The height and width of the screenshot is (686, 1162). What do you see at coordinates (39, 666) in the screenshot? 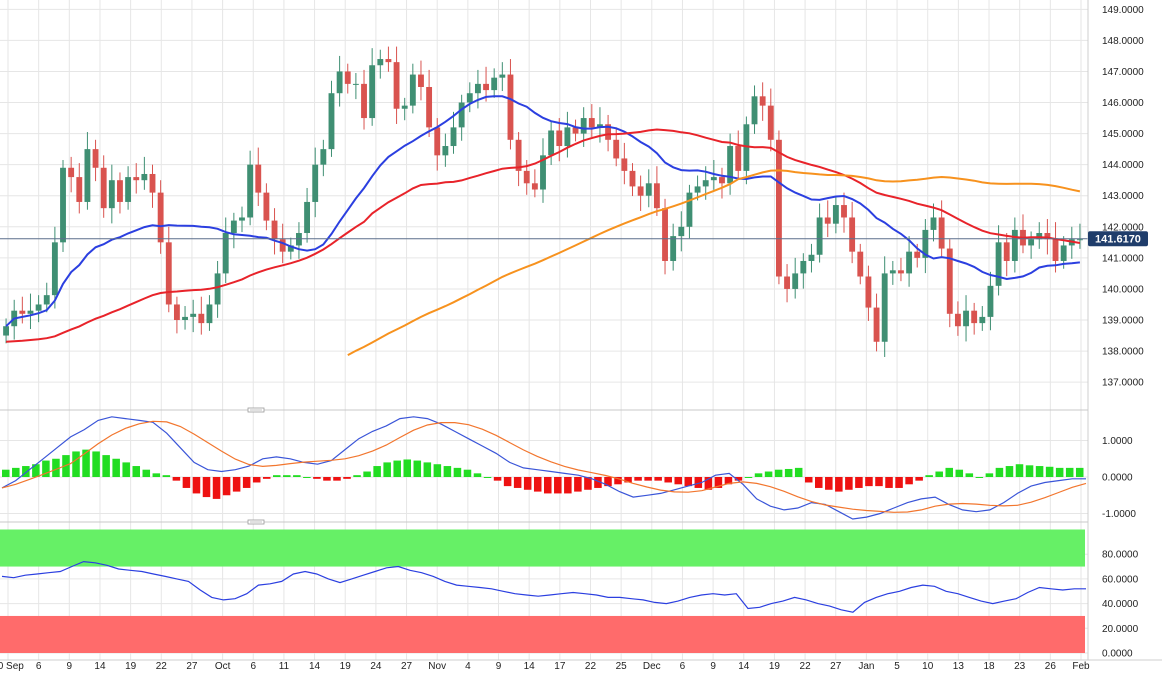
I see `date-tick-label: 6` at bounding box center [39, 666].